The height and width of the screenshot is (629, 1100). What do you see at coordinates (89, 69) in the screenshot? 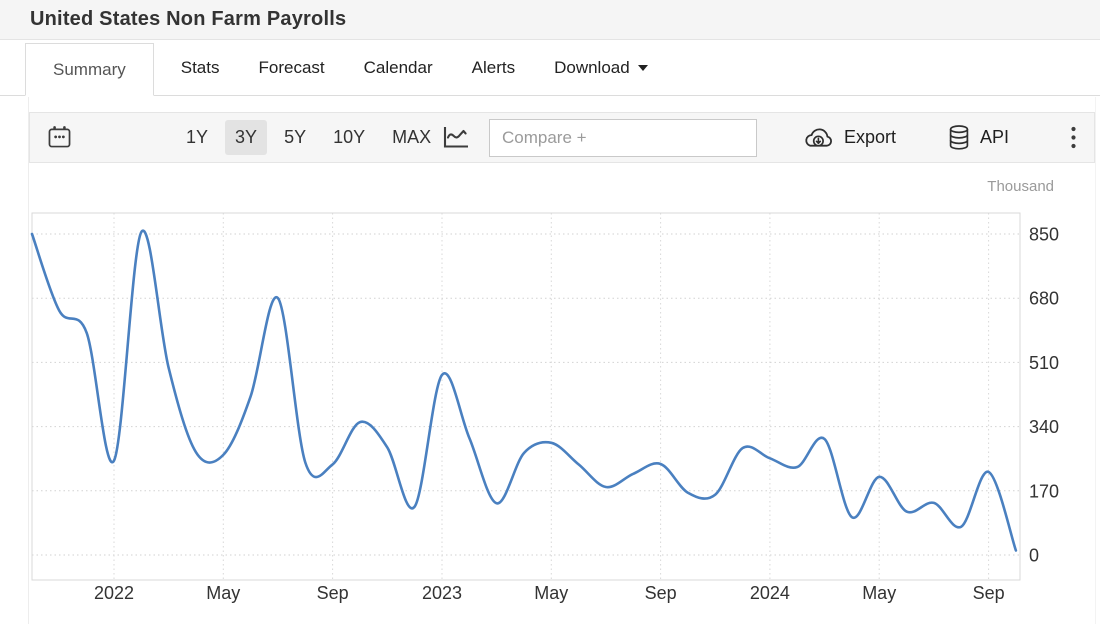
I see `tab-summary: Summary` at bounding box center [89, 69].